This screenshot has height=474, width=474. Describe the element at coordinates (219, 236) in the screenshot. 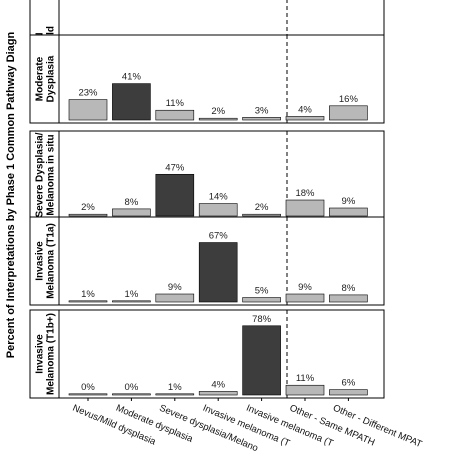

I see `data-label: 67%` at that location.